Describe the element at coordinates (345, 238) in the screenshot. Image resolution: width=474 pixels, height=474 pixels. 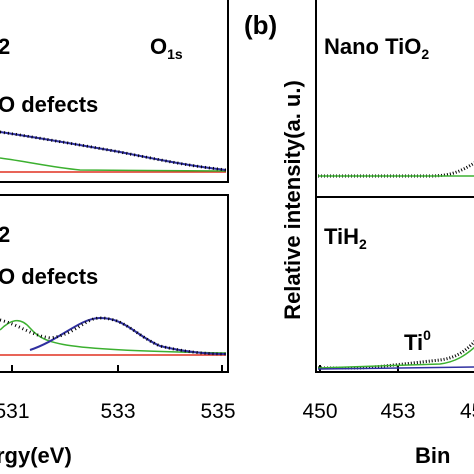
I see `sample-label: TiH2` at that location.